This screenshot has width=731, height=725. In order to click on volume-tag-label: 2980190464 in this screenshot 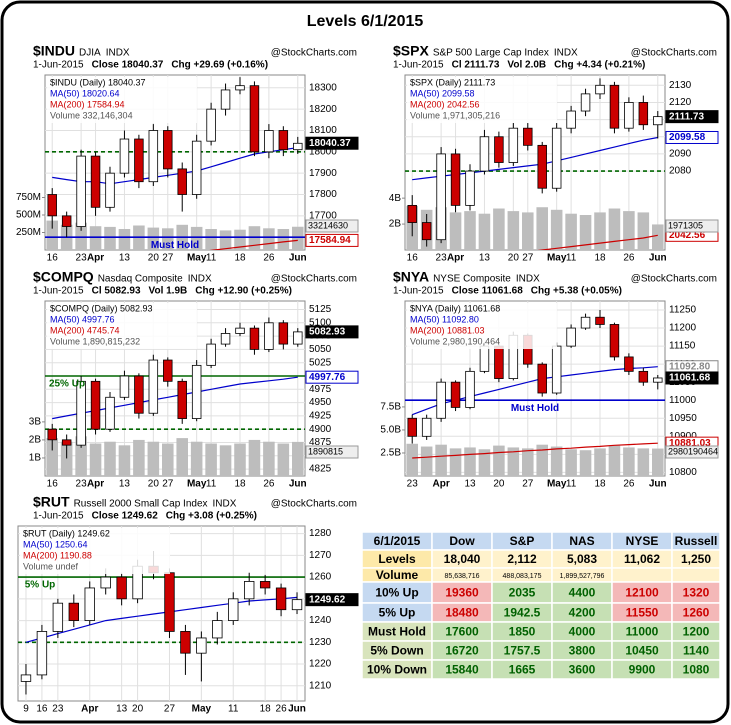, I will do `click(693, 451)`.